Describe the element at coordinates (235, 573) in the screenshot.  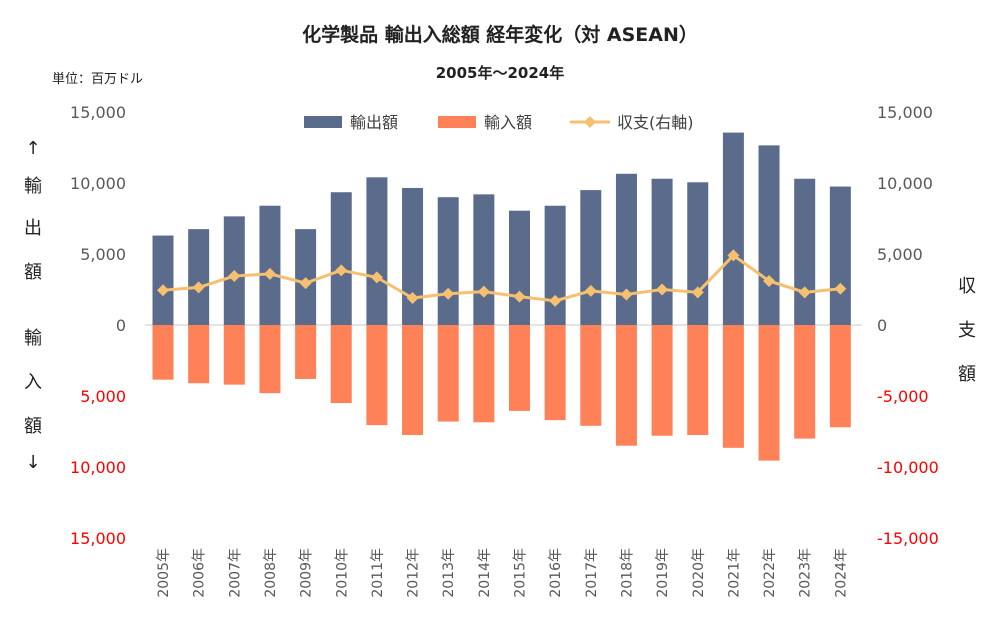
I see `category-label: 2007年` at that location.